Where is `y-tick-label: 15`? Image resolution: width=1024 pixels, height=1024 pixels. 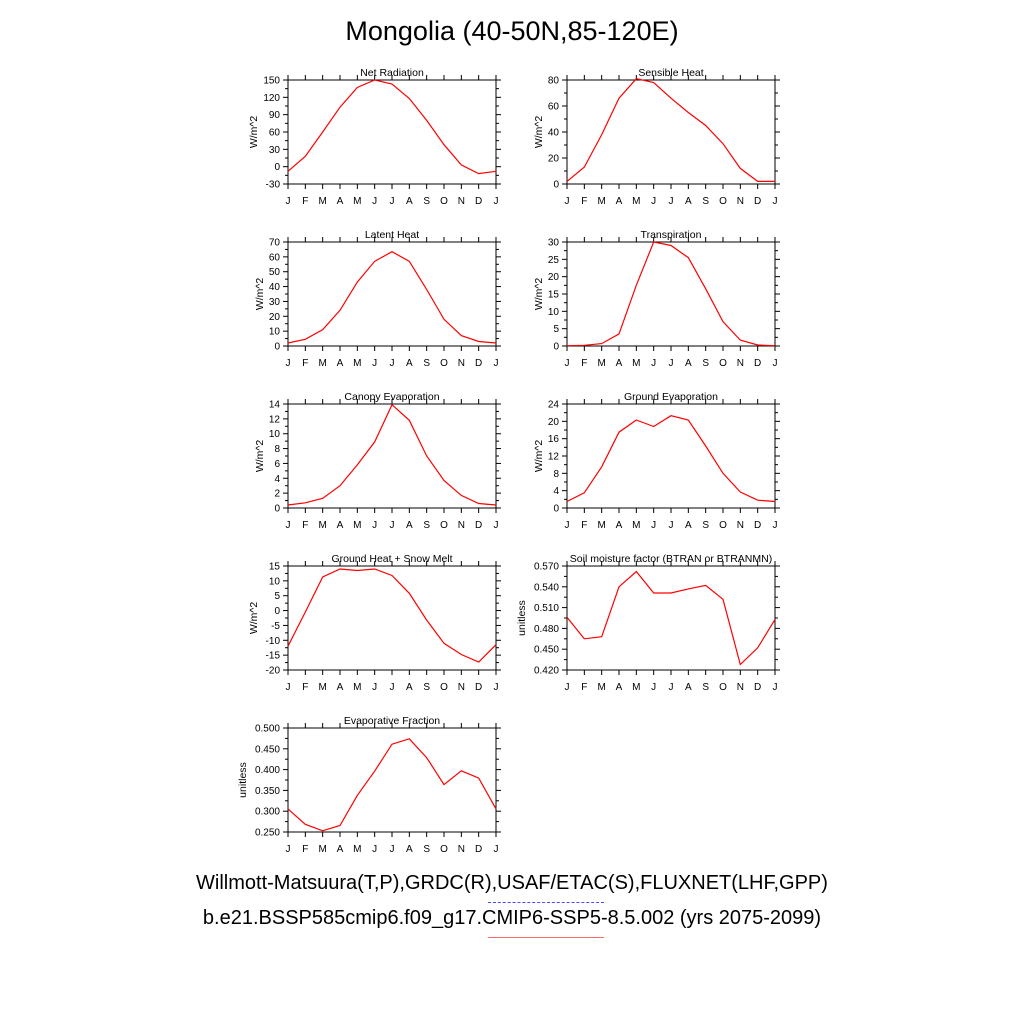
y-tick-label: 15 is located at coordinates (554, 295).